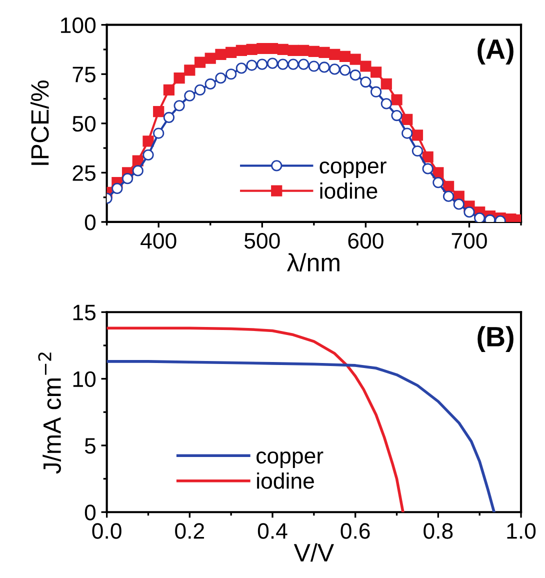 The image size is (545, 578). I want to click on y-tick-label: 10, so click(84, 379).